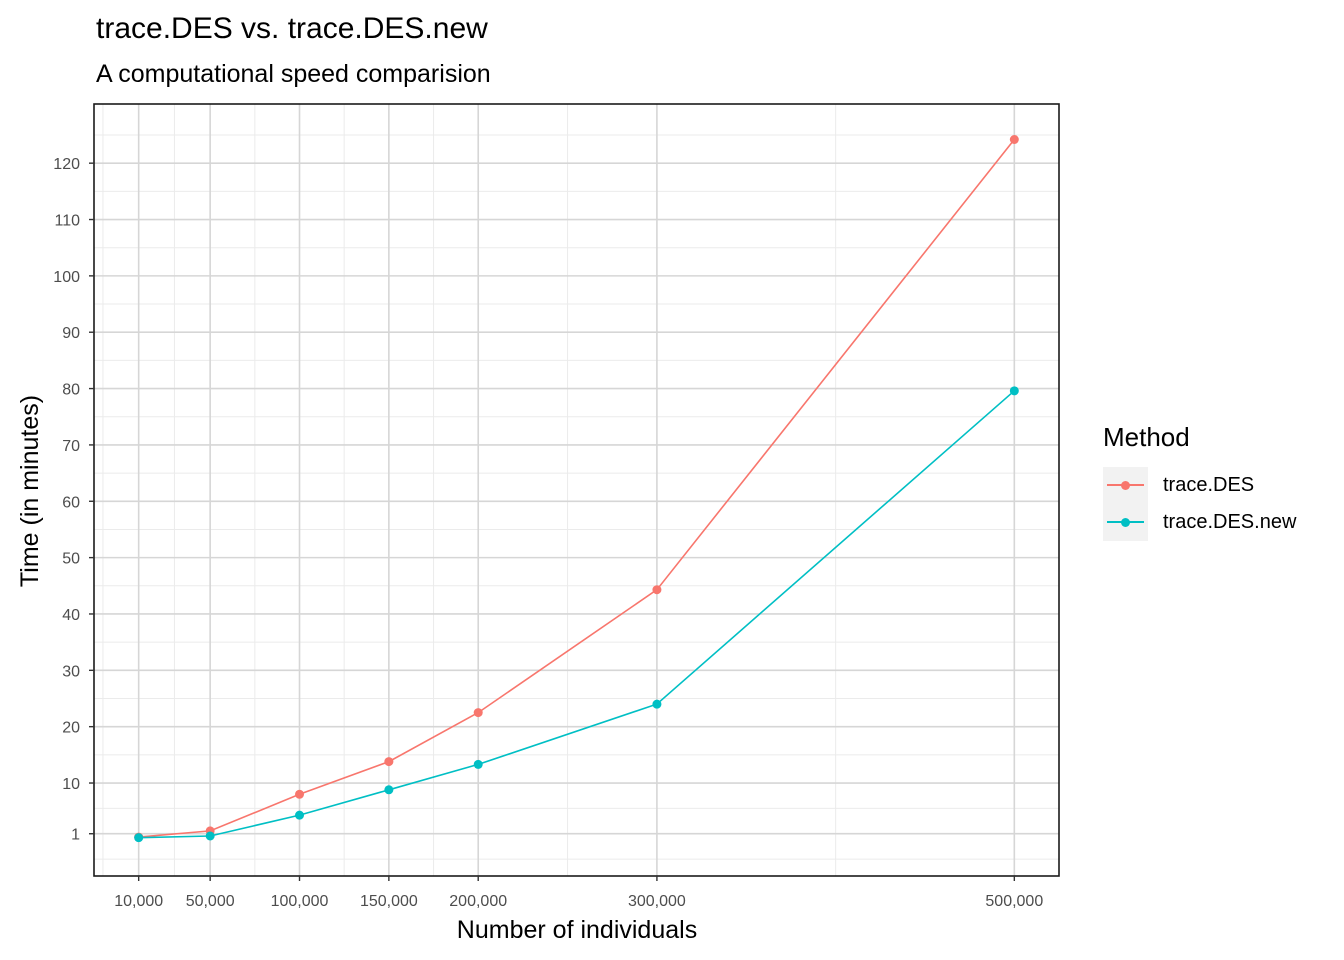  What do you see at coordinates (71, 446) in the screenshot?
I see `y-tick-label: 70` at bounding box center [71, 446].